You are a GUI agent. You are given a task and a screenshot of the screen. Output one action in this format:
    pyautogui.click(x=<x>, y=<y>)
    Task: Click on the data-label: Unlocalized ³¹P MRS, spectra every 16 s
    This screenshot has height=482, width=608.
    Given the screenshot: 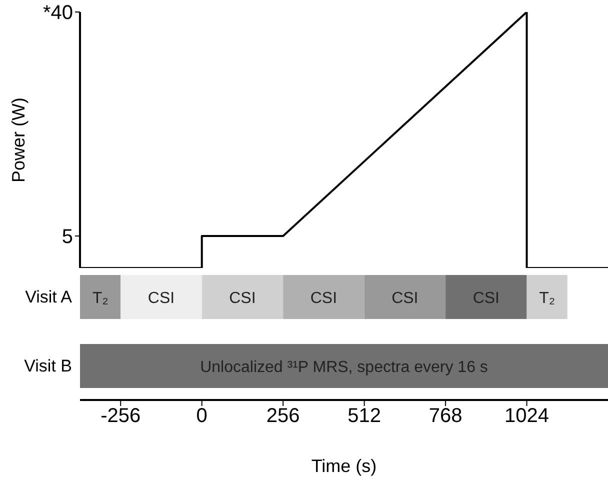 What is the action you would take?
    pyautogui.click(x=344, y=367)
    